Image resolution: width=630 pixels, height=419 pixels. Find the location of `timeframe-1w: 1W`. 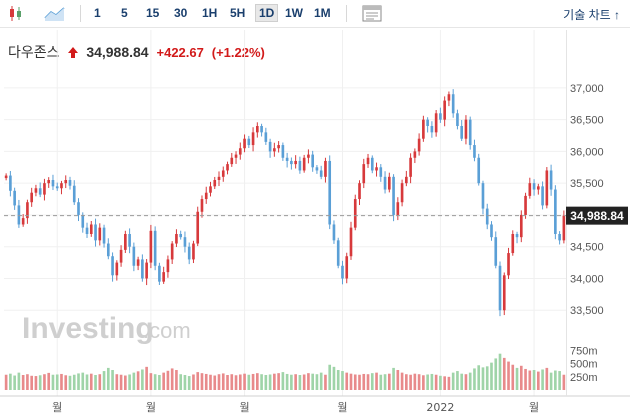

timeframe-1w: 1W is located at coordinates (294, 13).